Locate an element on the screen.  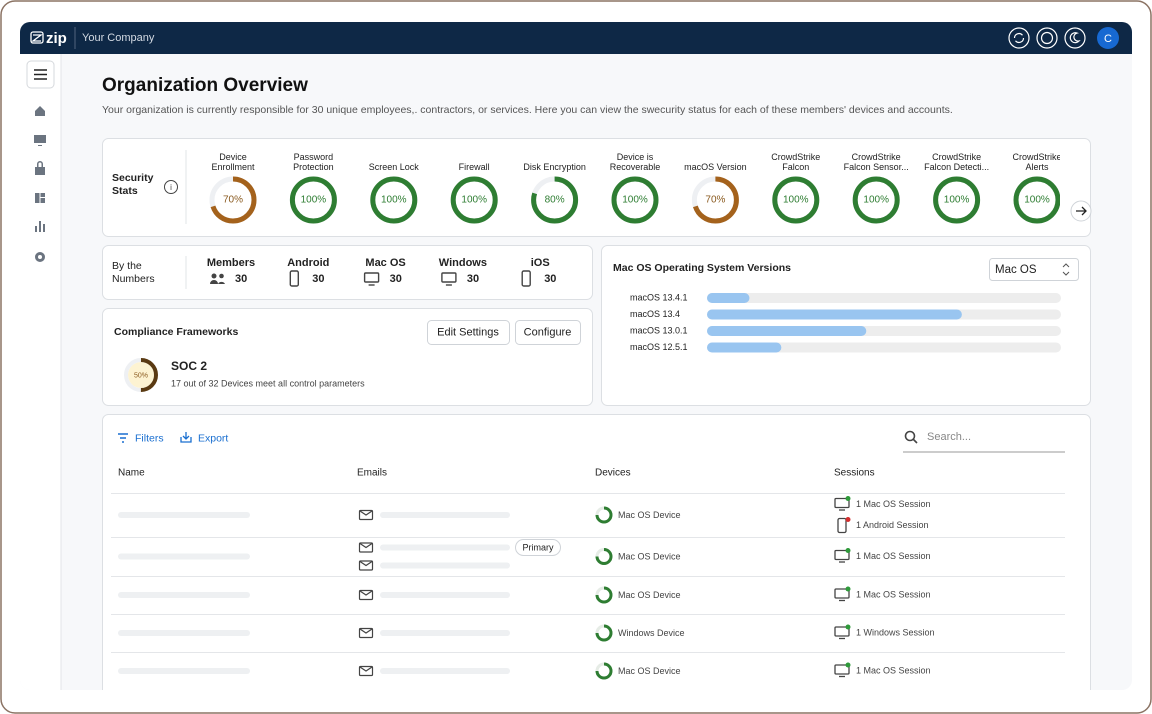
sync-button is located at coordinates (1019, 38).